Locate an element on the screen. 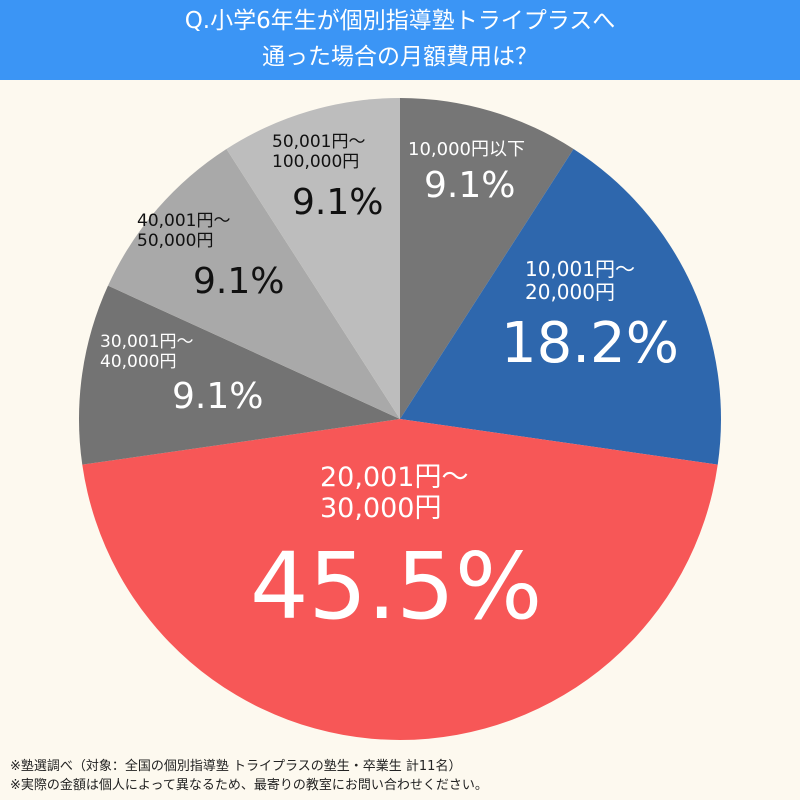  chart-title-line1: Q.小学6年生が個別指導塾トライプラスへ is located at coordinates (400, 21).